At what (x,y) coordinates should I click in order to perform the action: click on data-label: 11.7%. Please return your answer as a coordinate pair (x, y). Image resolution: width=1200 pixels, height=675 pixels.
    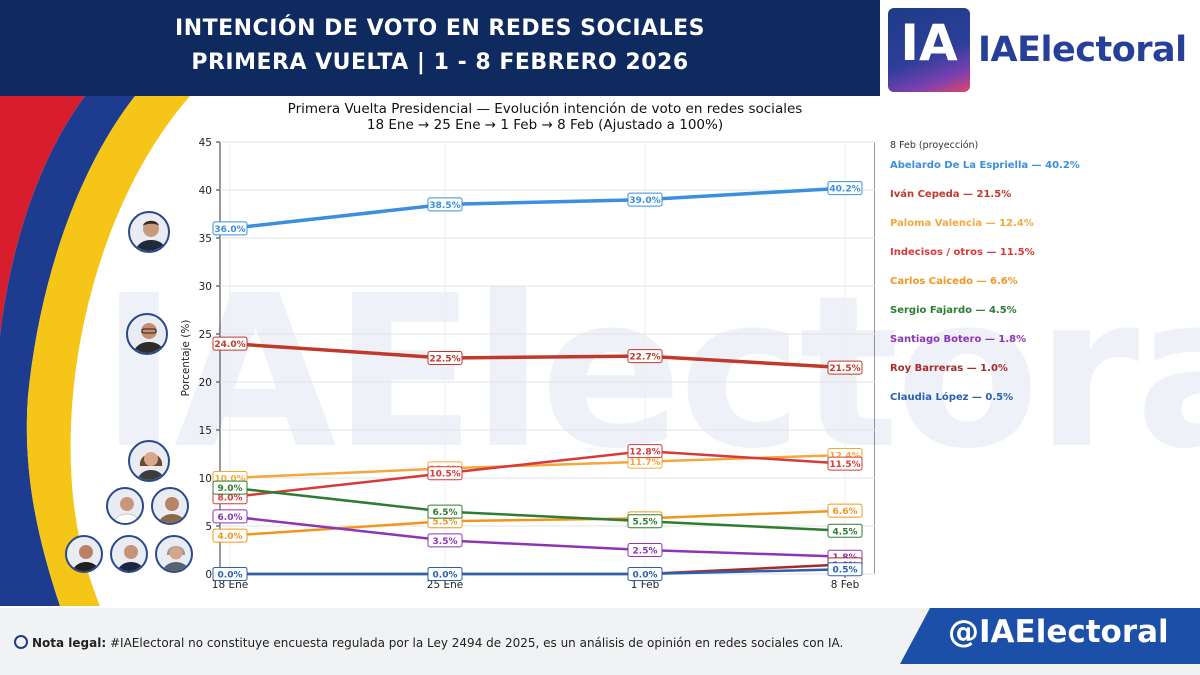
    Looking at the image, I should click on (644, 463).